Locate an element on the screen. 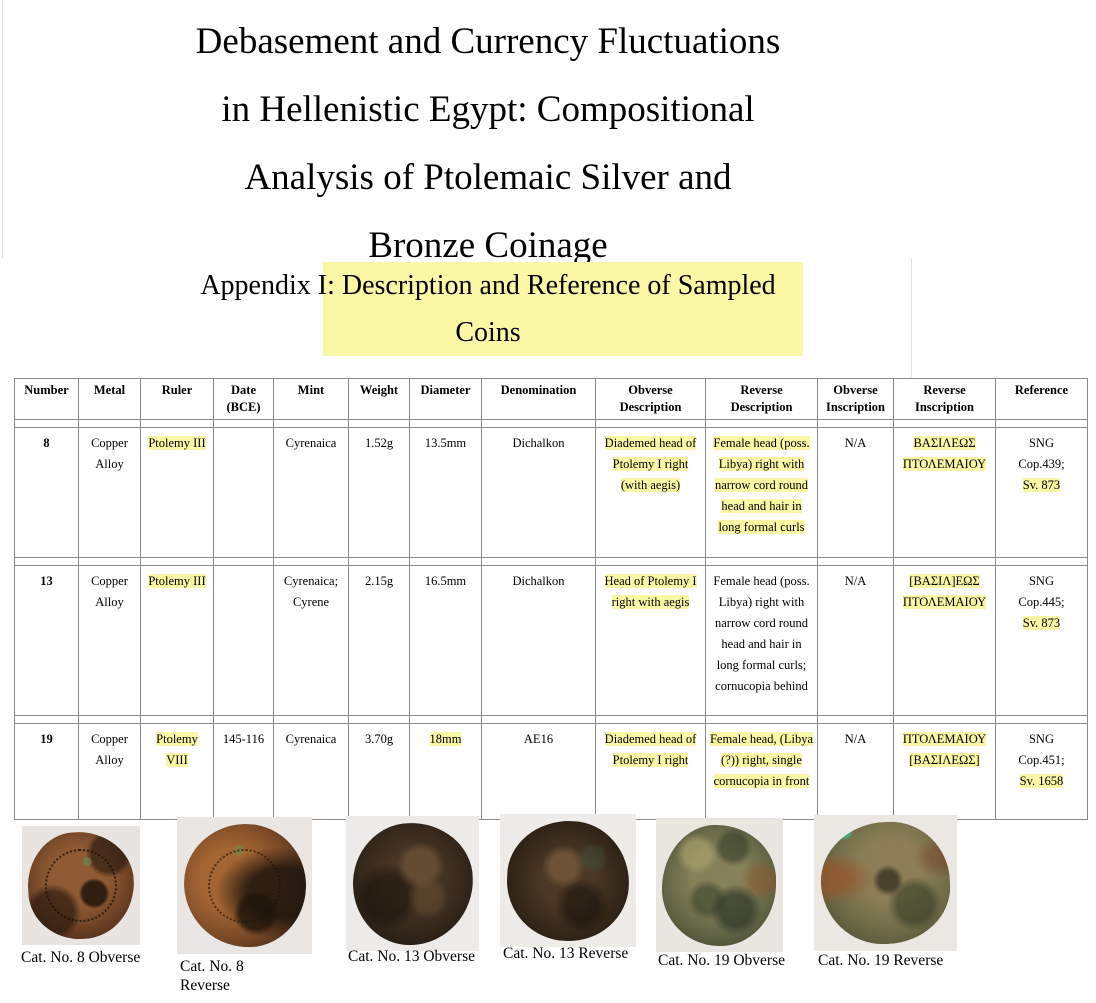 This screenshot has width=1096, height=1003. coin-19-obverse-image is located at coordinates (719, 885).